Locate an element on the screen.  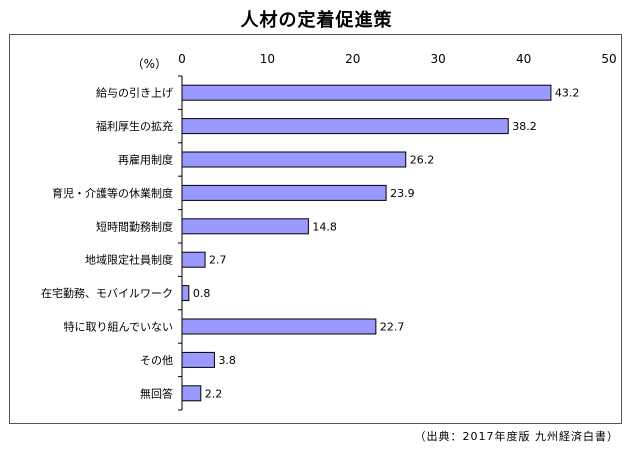
value-label: 3.8 is located at coordinates (227, 360).